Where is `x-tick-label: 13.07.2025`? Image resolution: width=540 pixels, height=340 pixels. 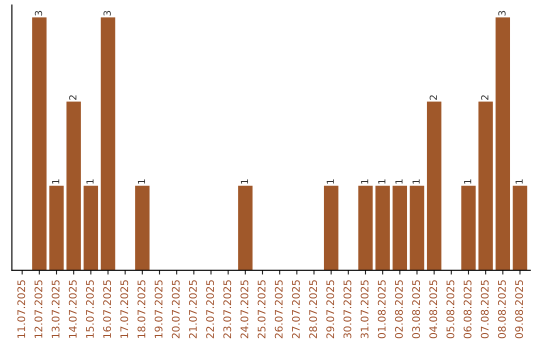
x-tick-label: 13.07.2025 is located at coordinates (56, 309).